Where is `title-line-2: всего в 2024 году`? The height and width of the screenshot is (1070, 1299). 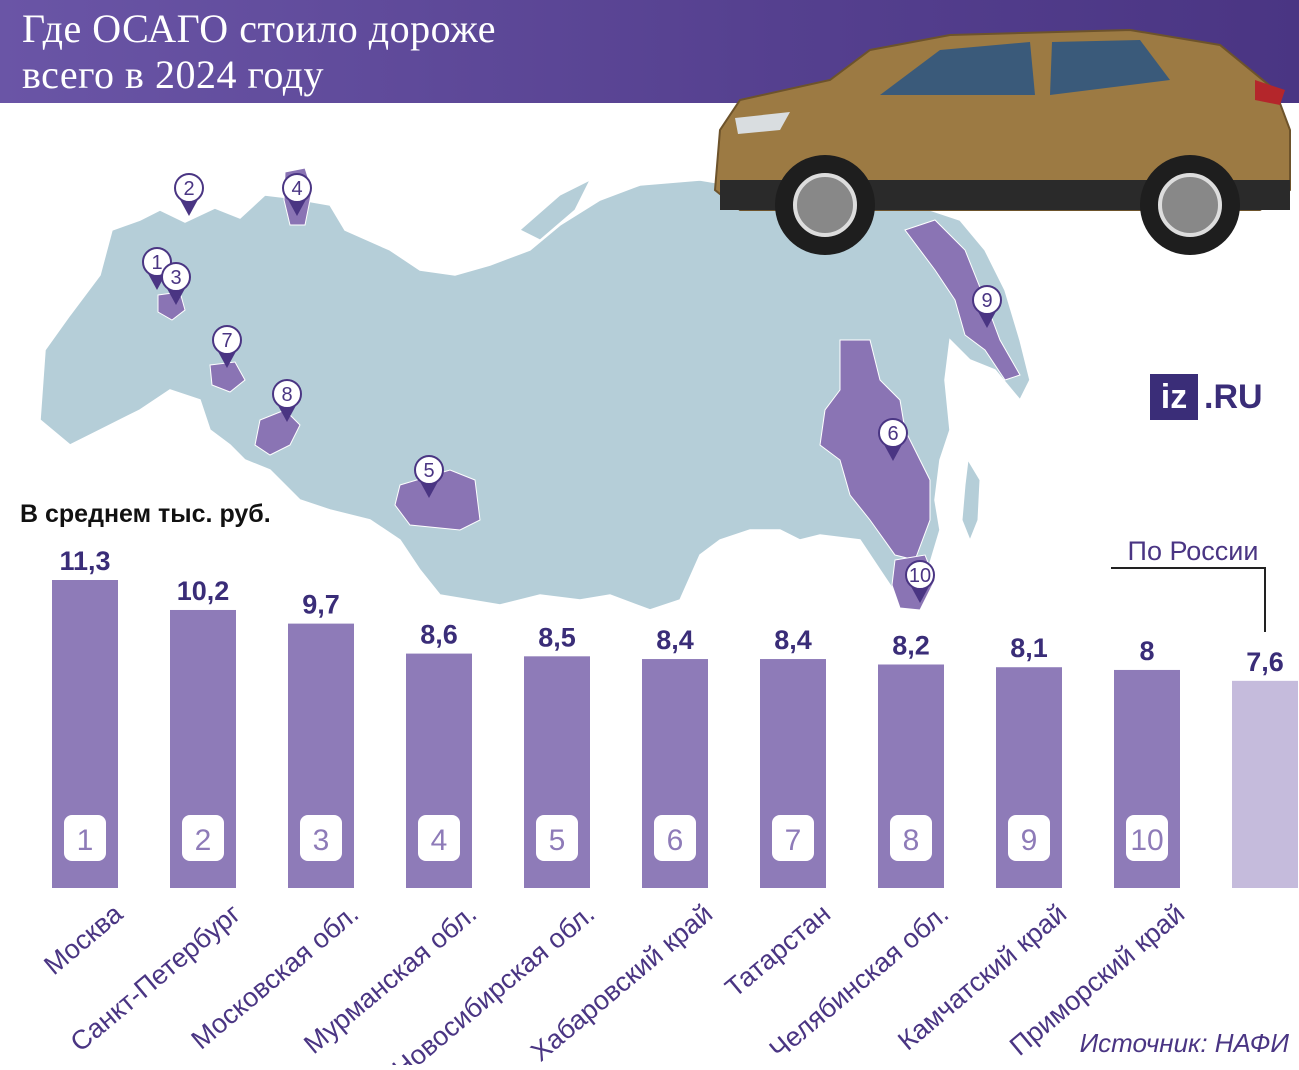
title-line-2: всего в 2024 году is located at coordinates (173, 74).